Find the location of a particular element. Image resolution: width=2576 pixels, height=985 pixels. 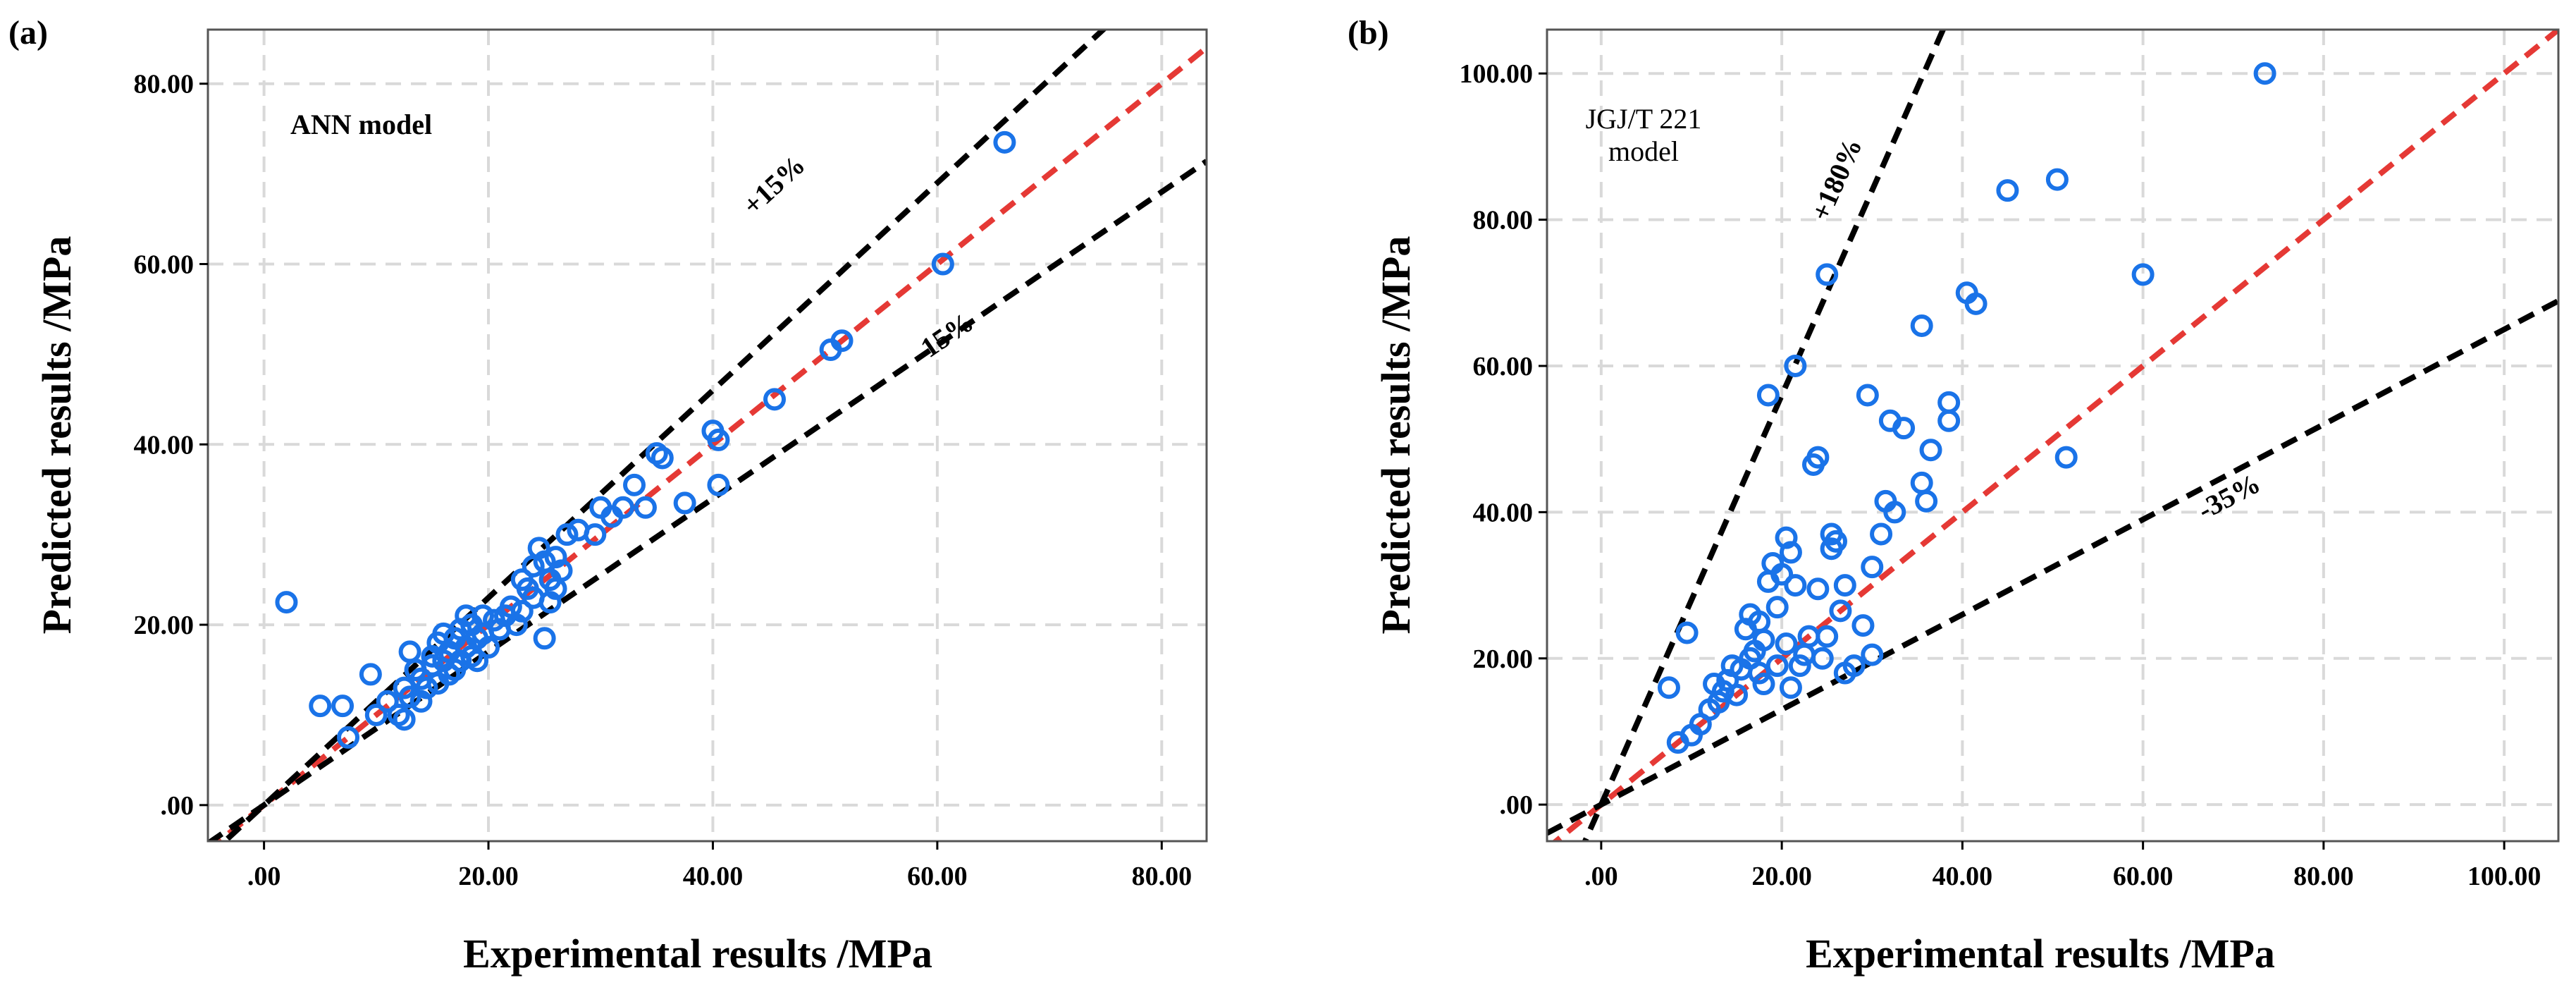

x-tick-label: 100.00 is located at coordinates (2504, 876).